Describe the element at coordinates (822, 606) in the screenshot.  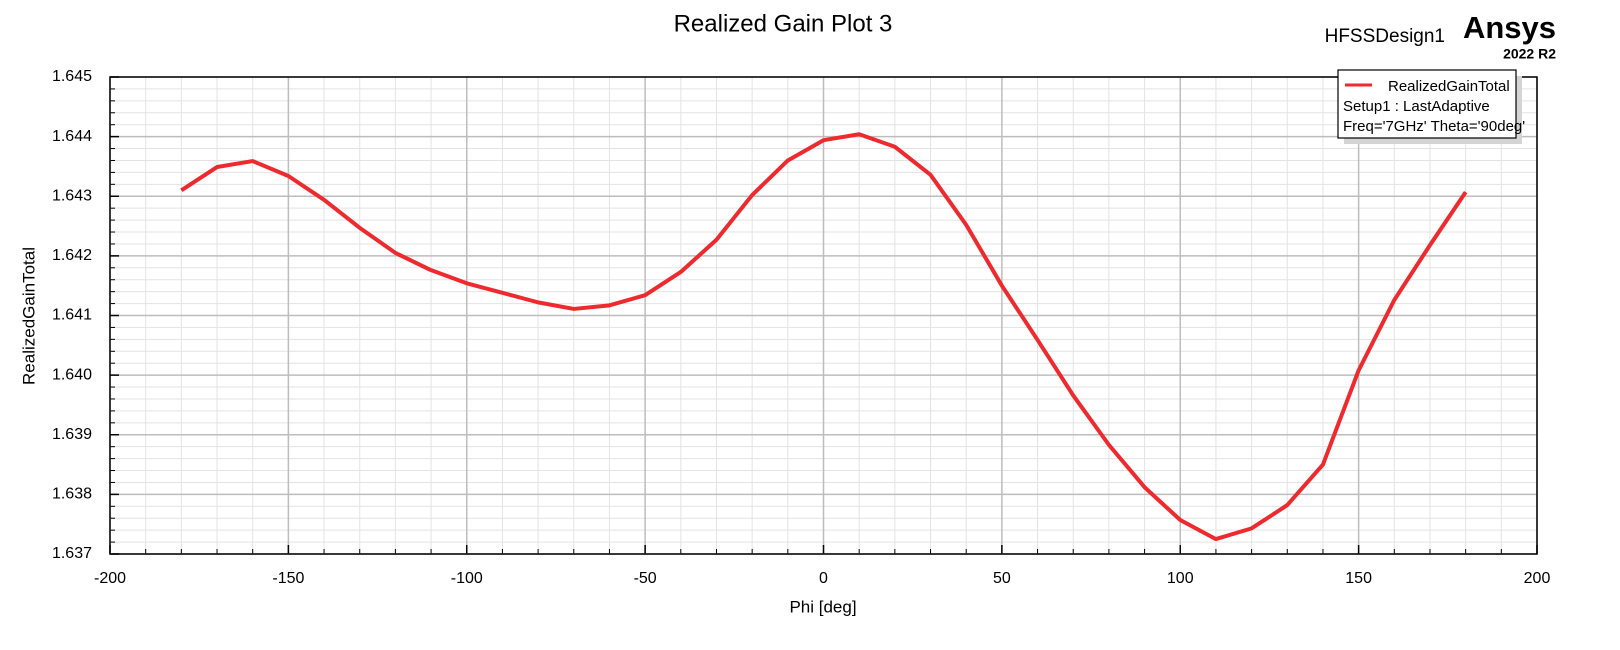
I see `x-axis-label: Phi [deg]` at that location.